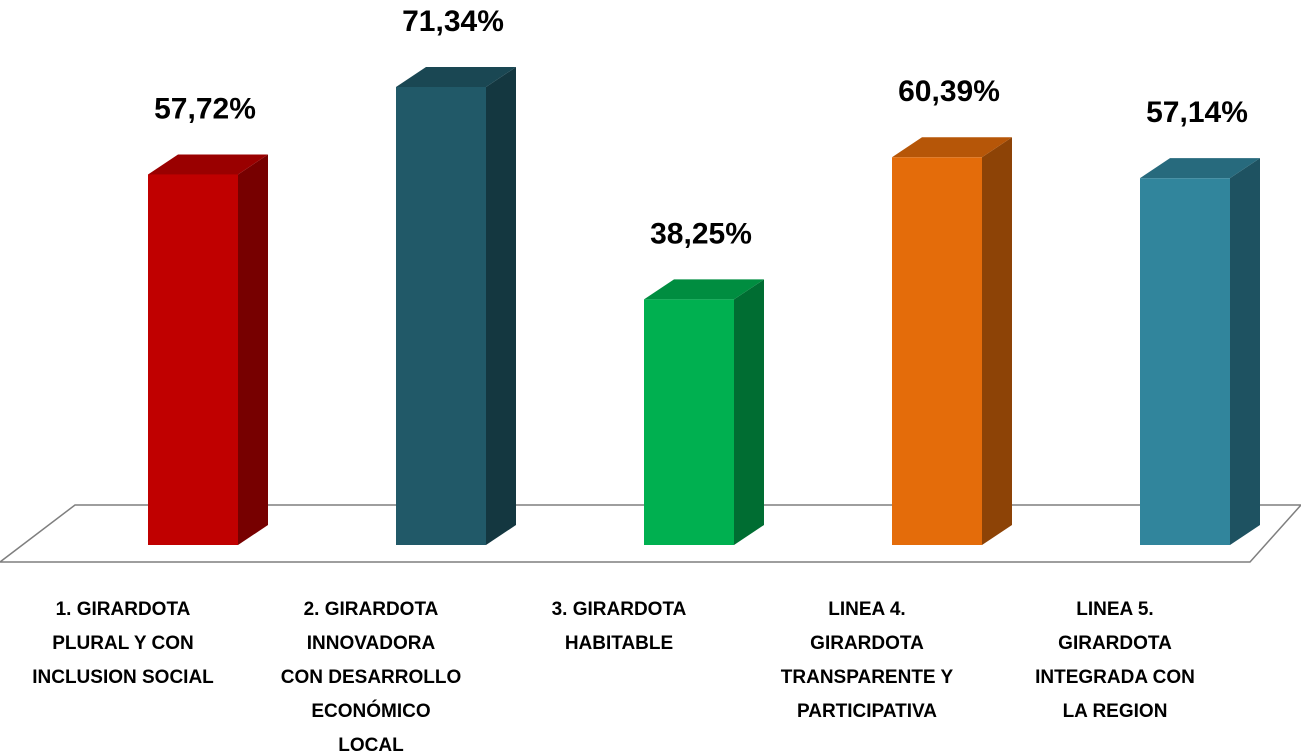 The image size is (1301, 754). What do you see at coordinates (371, 643) in the screenshot?
I see `category-label: INNOVADORA` at bounding box center [371, 643].